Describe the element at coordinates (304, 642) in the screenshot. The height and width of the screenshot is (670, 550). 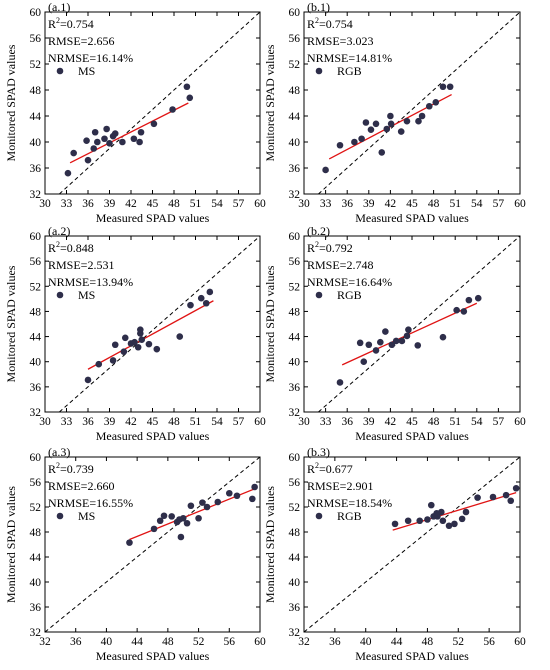
I see `x-tick-label: 32` at that location.